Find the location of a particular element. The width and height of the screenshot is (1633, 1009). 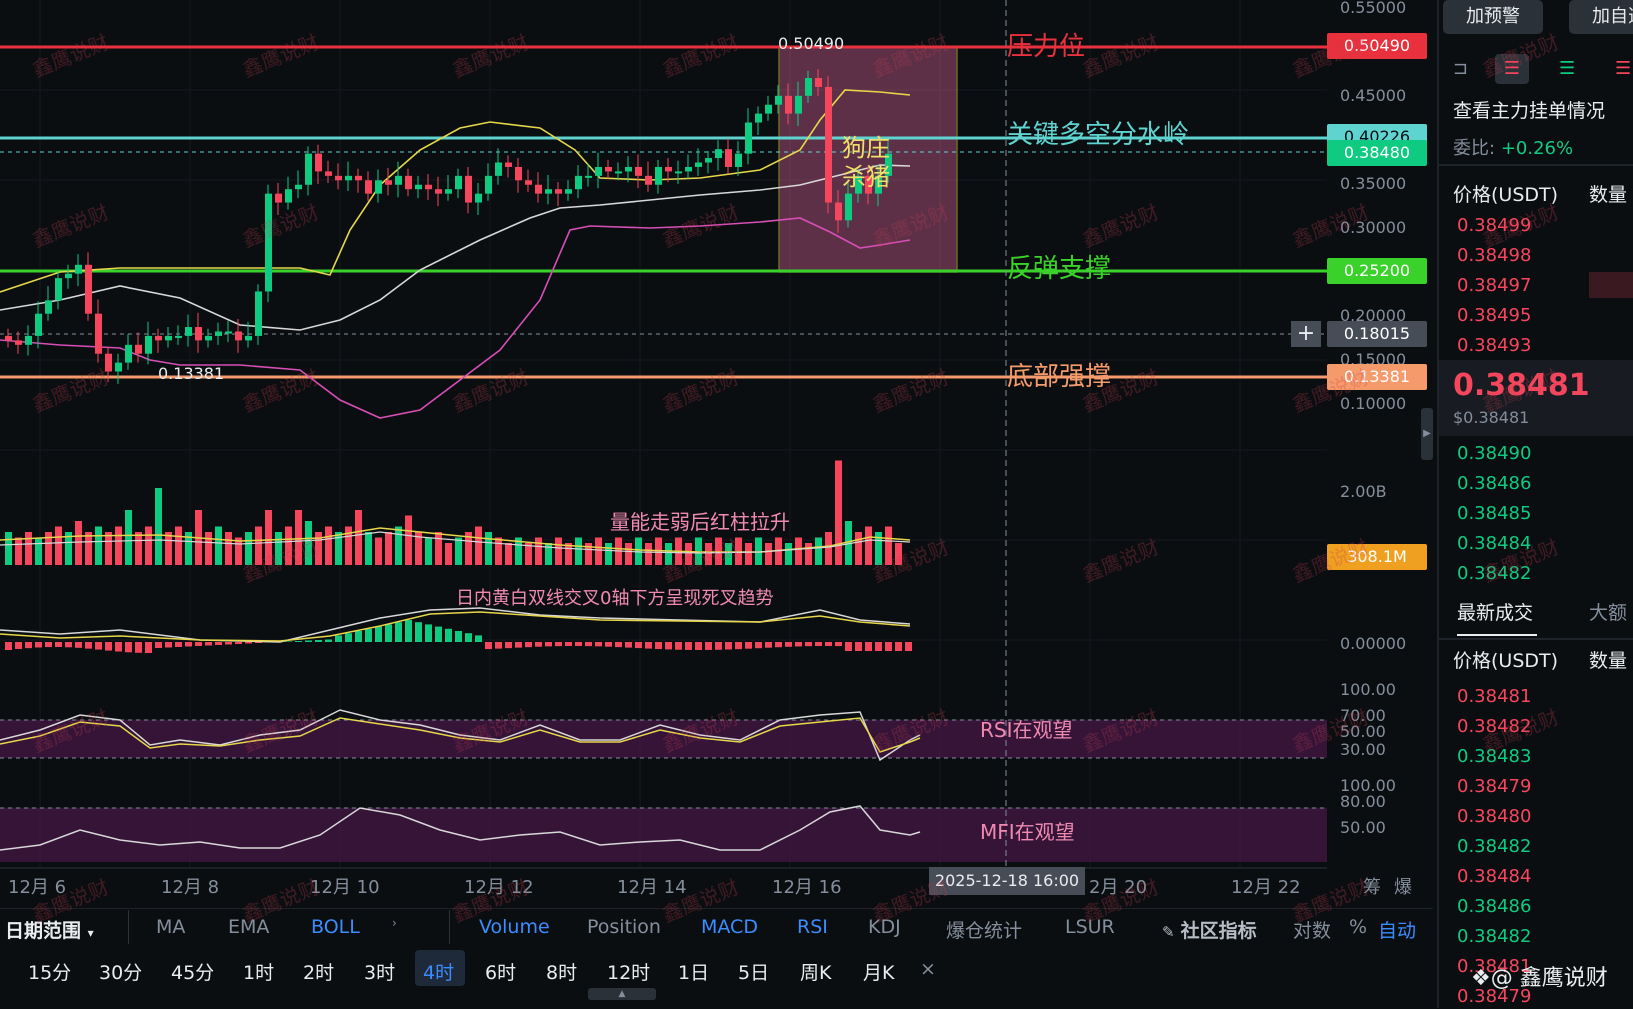

crosshair-plus-icon: + is located at coordinates (1306, 334).